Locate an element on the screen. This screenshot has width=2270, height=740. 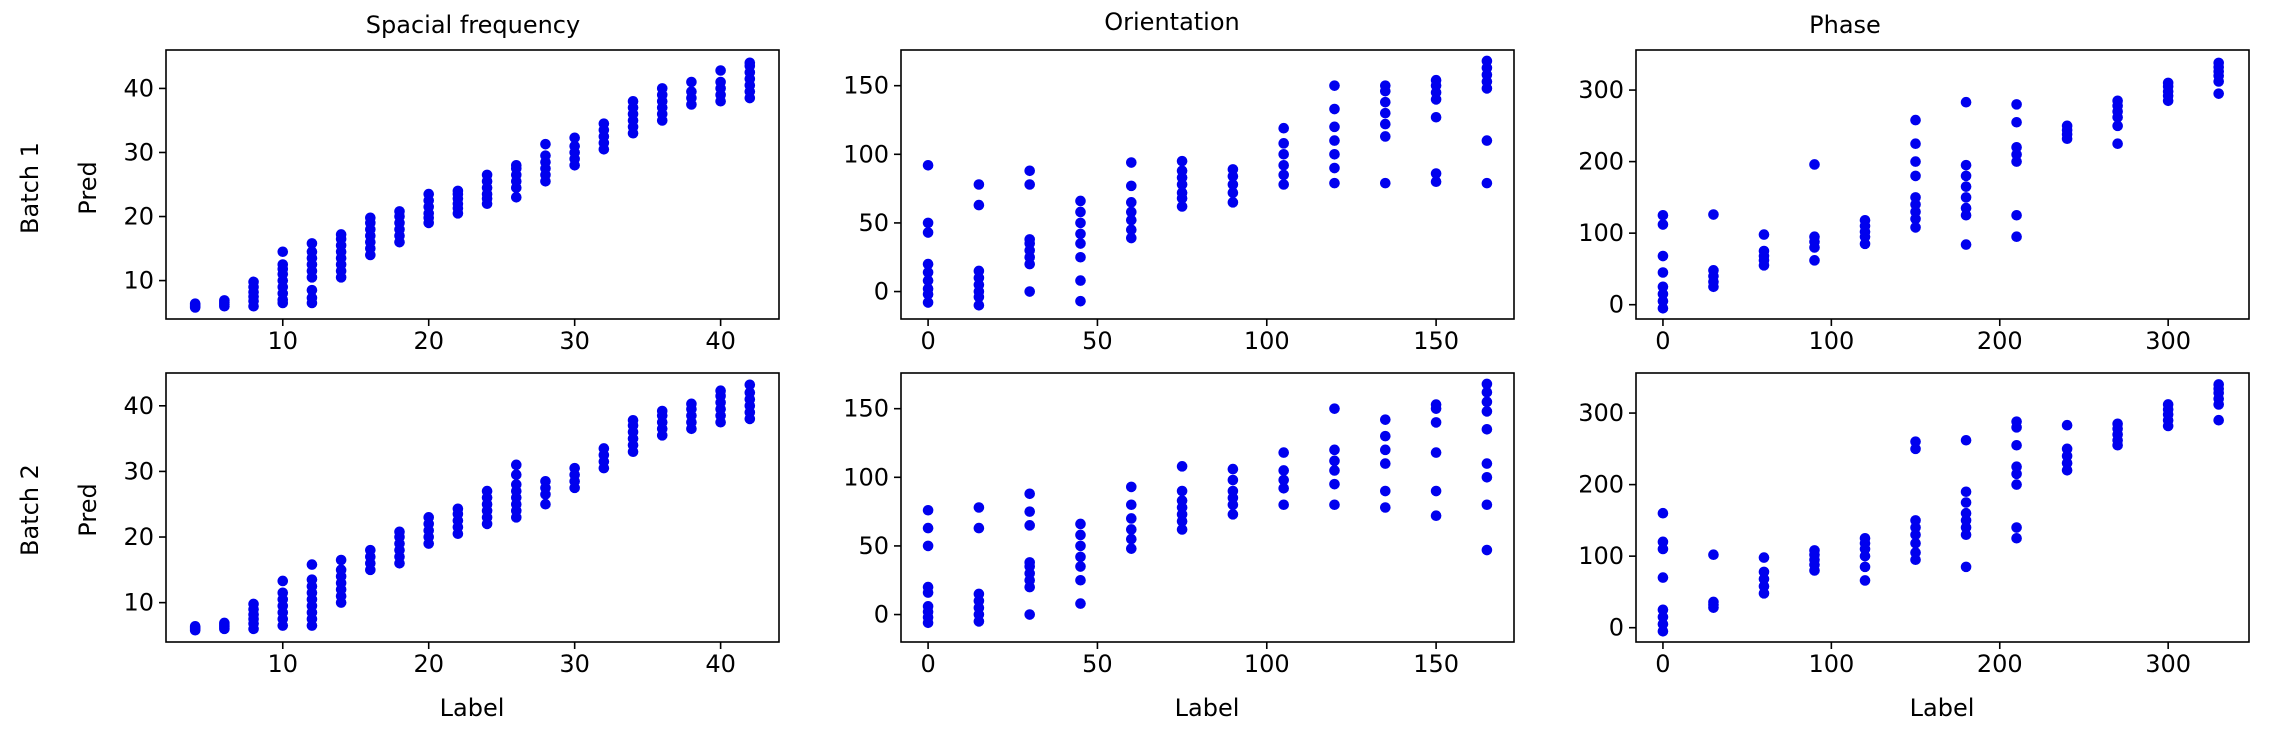
panel-batch-2-spacial-frequency-x-tick-label: 30 is located at coordinates (574, 664).